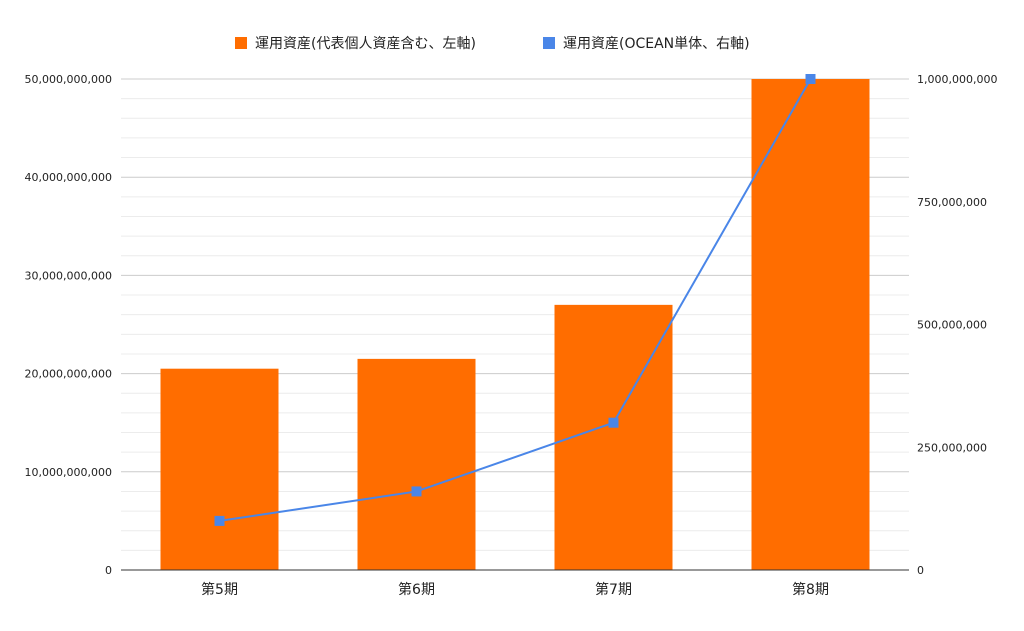 The height and width of the screenshot is (631, 1024). I want to click on left-axis-tick-label: 50,000,000,000, so click(68, 79).